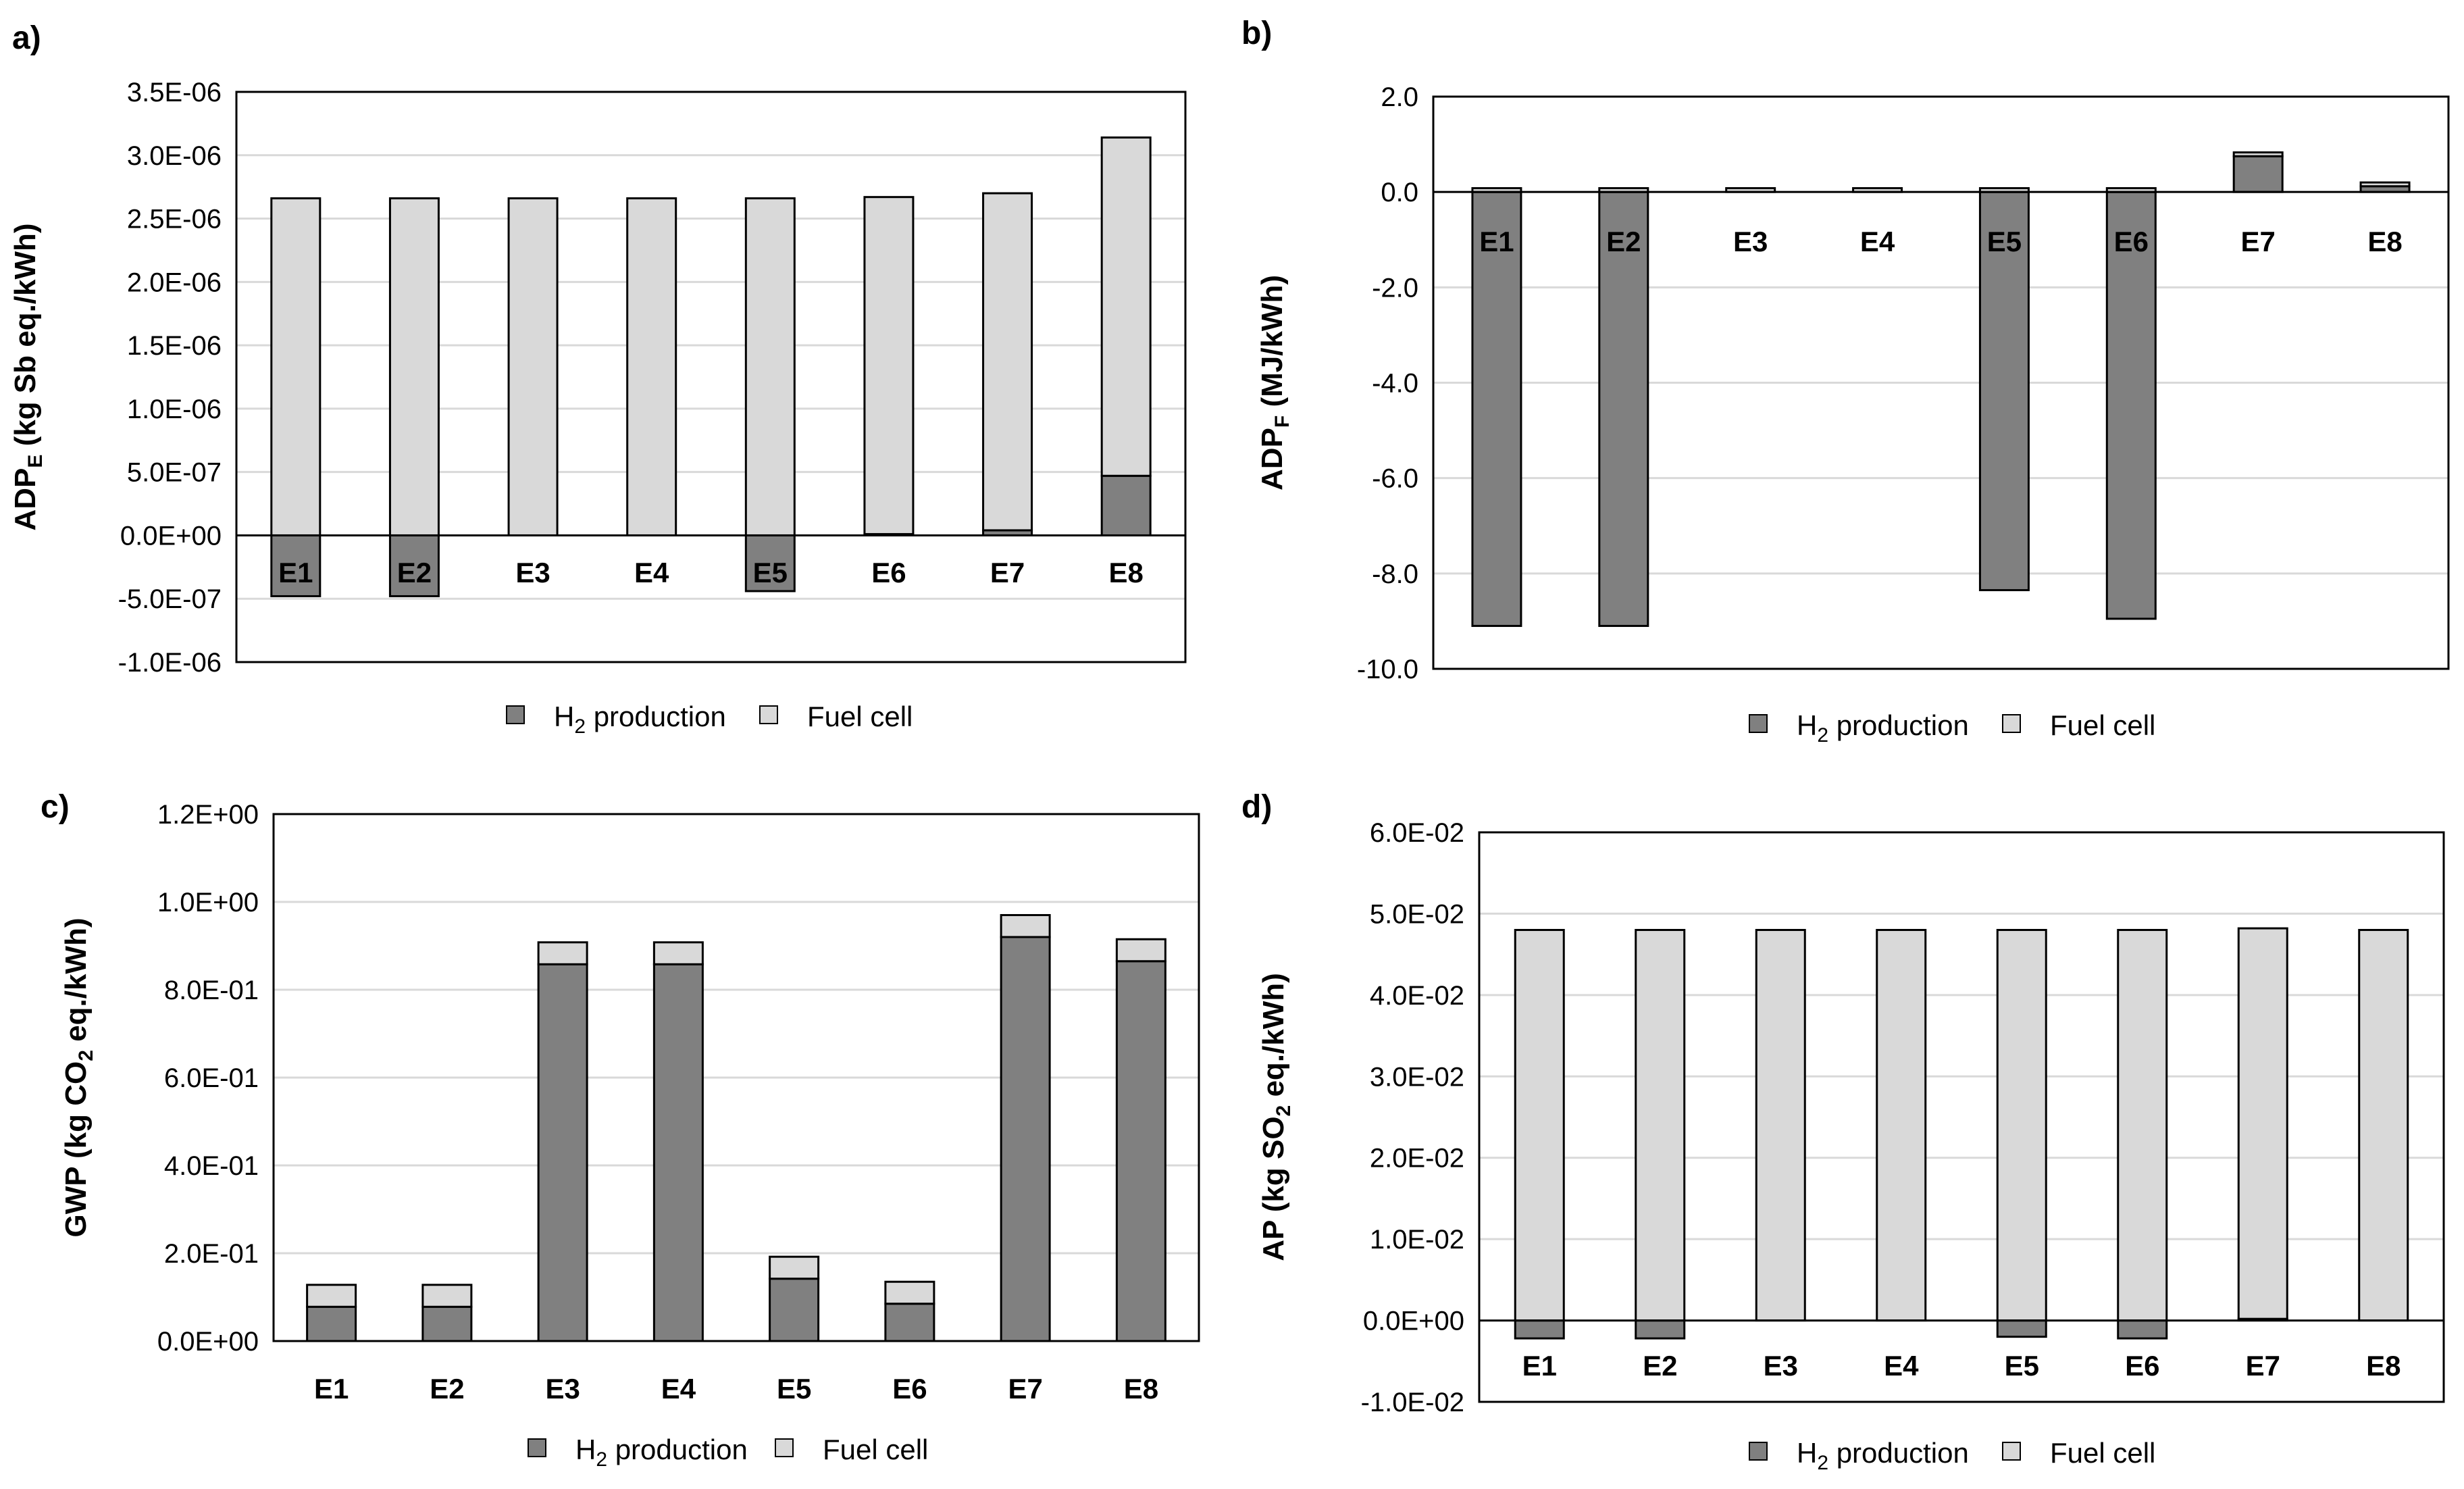 This screenshot has height=1489, width=2464. Describe the element at coordinates (86, 1055) in the screenshot. I see `y-axis-title-sub: 2` at that location.